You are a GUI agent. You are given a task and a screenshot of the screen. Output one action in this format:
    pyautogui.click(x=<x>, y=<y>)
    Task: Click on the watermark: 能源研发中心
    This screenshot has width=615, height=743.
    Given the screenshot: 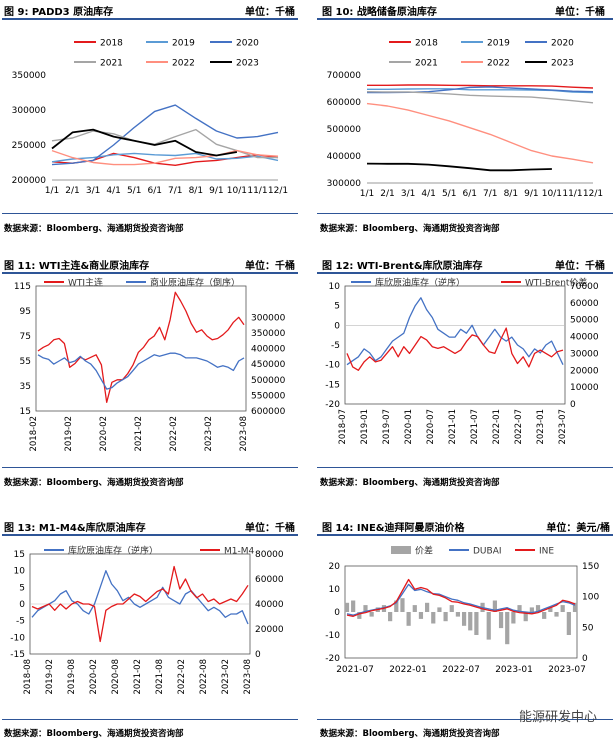 What is the action you would take?
    pyautogui.click(x=557, y=717)
    